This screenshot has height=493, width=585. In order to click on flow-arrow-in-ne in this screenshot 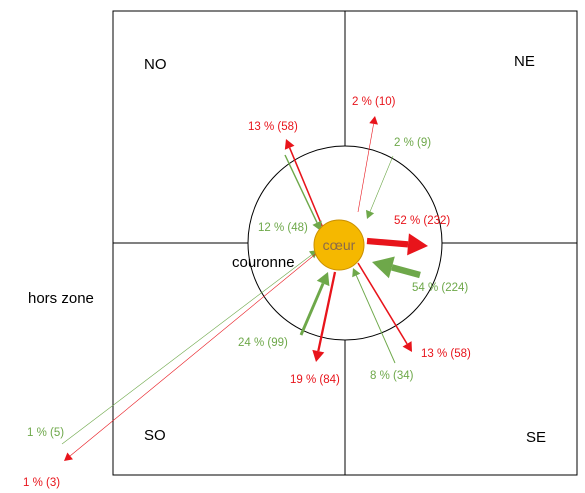, I will do `click(381, 183)`.